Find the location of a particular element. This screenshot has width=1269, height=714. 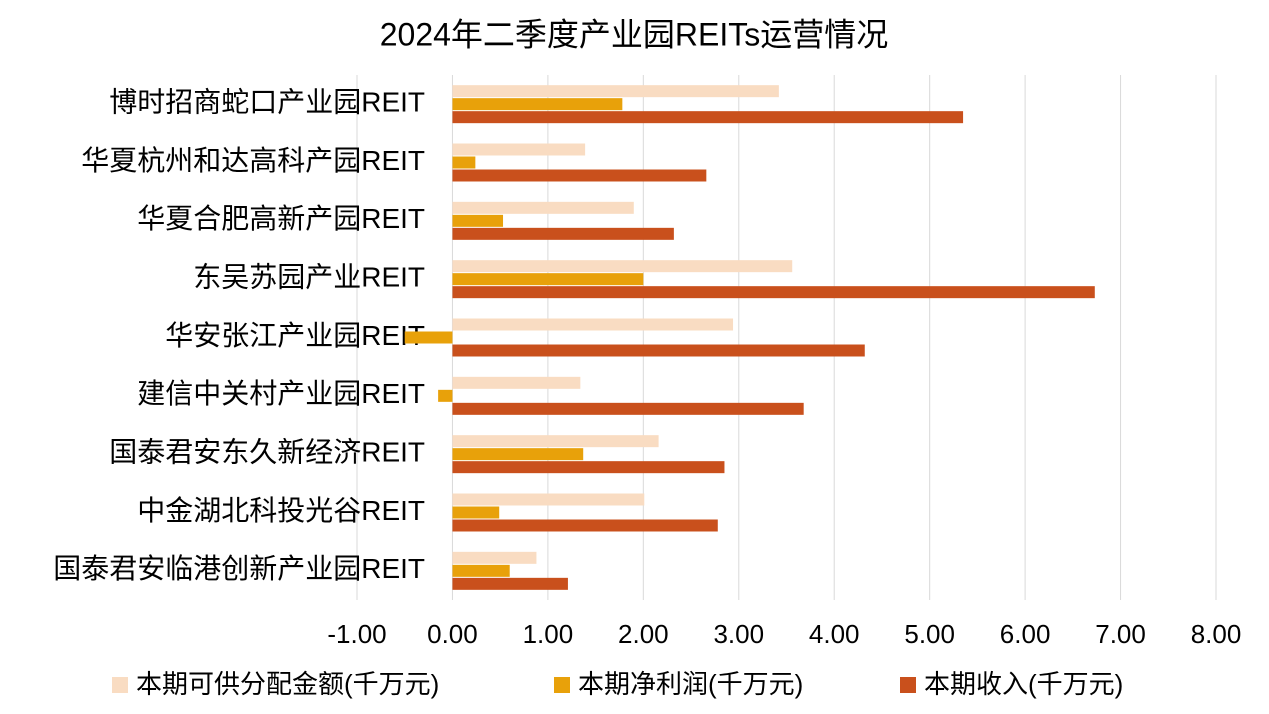

y-tick-label: 华夏杭州和达高科产园REIT is located at coordinates (253, 160).